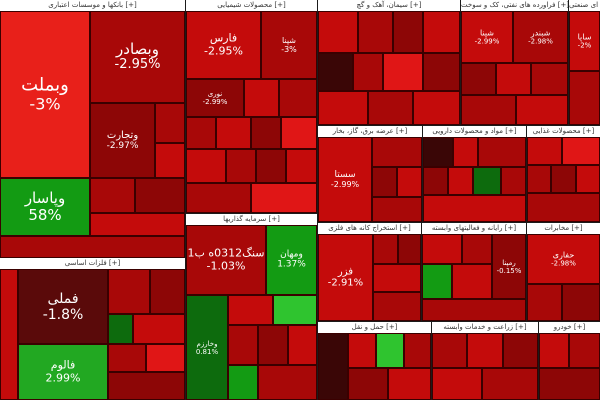  I want to click on tile-jam: رمپنا -0.15%, so click(509, 266).